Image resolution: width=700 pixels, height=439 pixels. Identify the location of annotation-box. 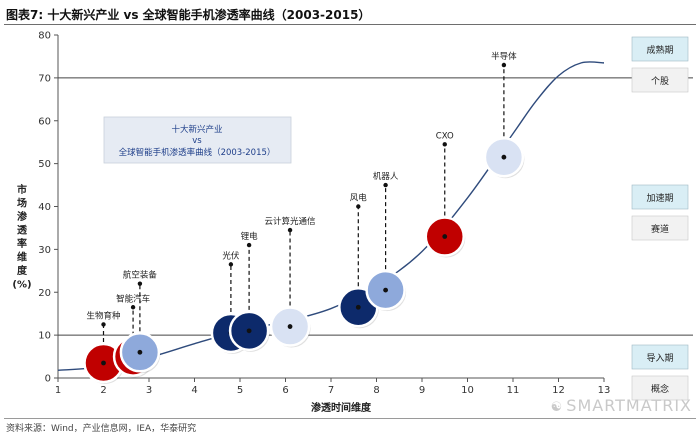
(197, 140).